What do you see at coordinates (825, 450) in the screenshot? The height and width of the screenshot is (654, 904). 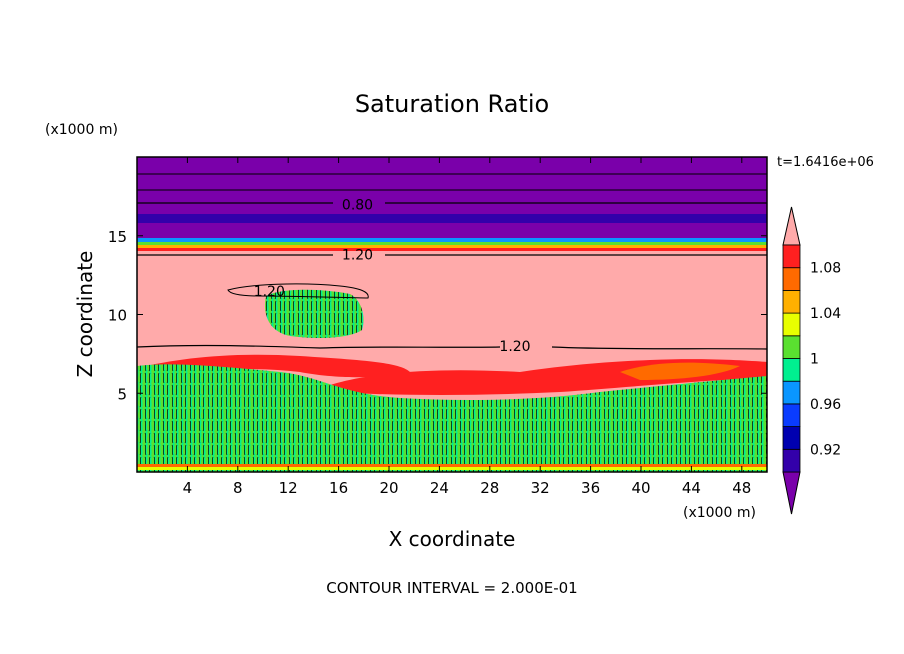 I see `colorbar-label: 0.92` at bounding box center [825, 450].